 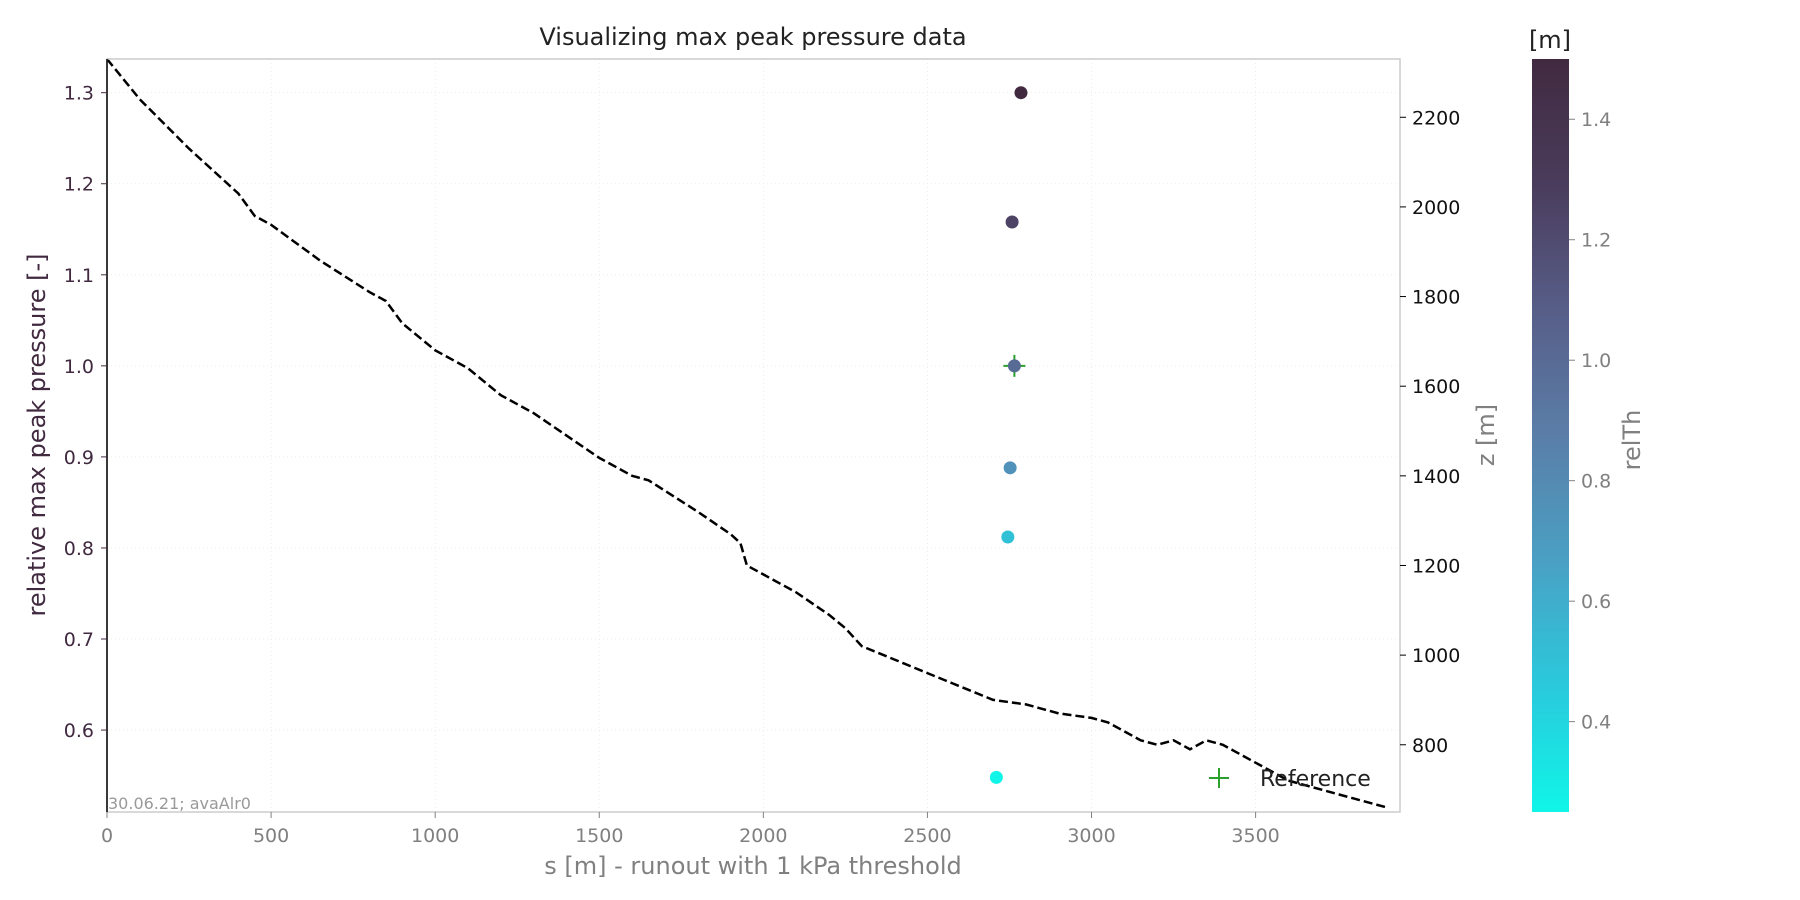 I want to click on colorbar-tick-label: 0.6, so click(x=1596, y=602).